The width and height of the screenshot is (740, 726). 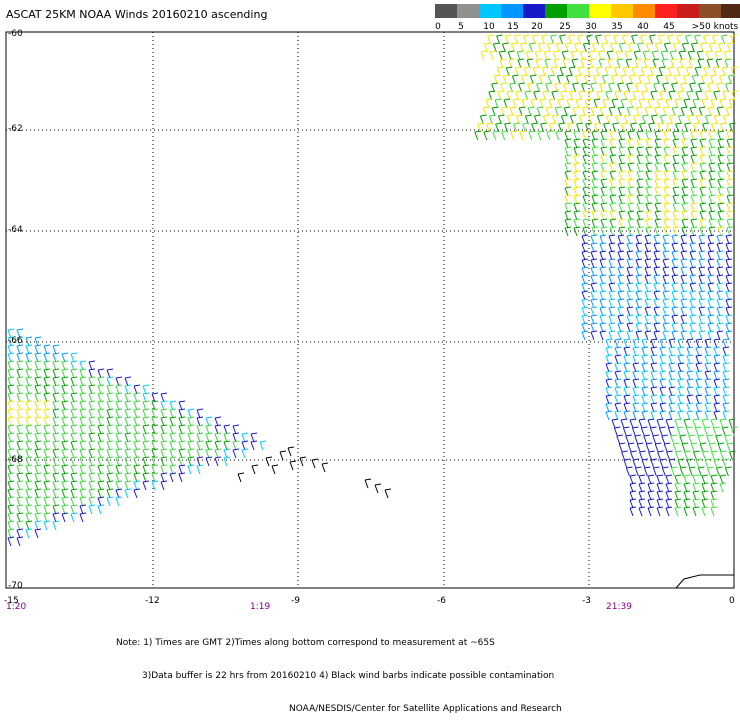 I want to click on legend-label: 30, so click(x=591, y=27).